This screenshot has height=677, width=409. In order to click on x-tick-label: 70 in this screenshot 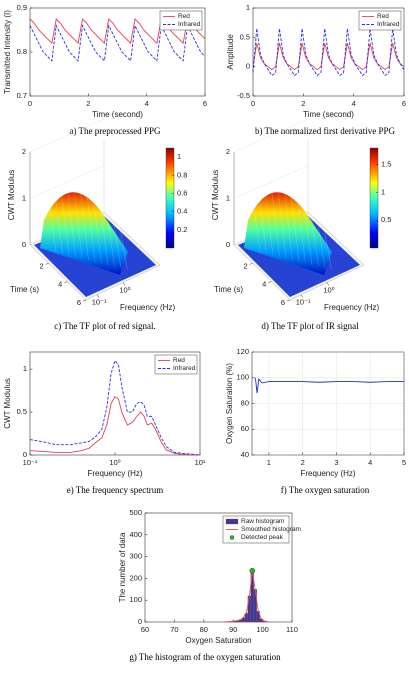, I will do `click(174, 629)`.